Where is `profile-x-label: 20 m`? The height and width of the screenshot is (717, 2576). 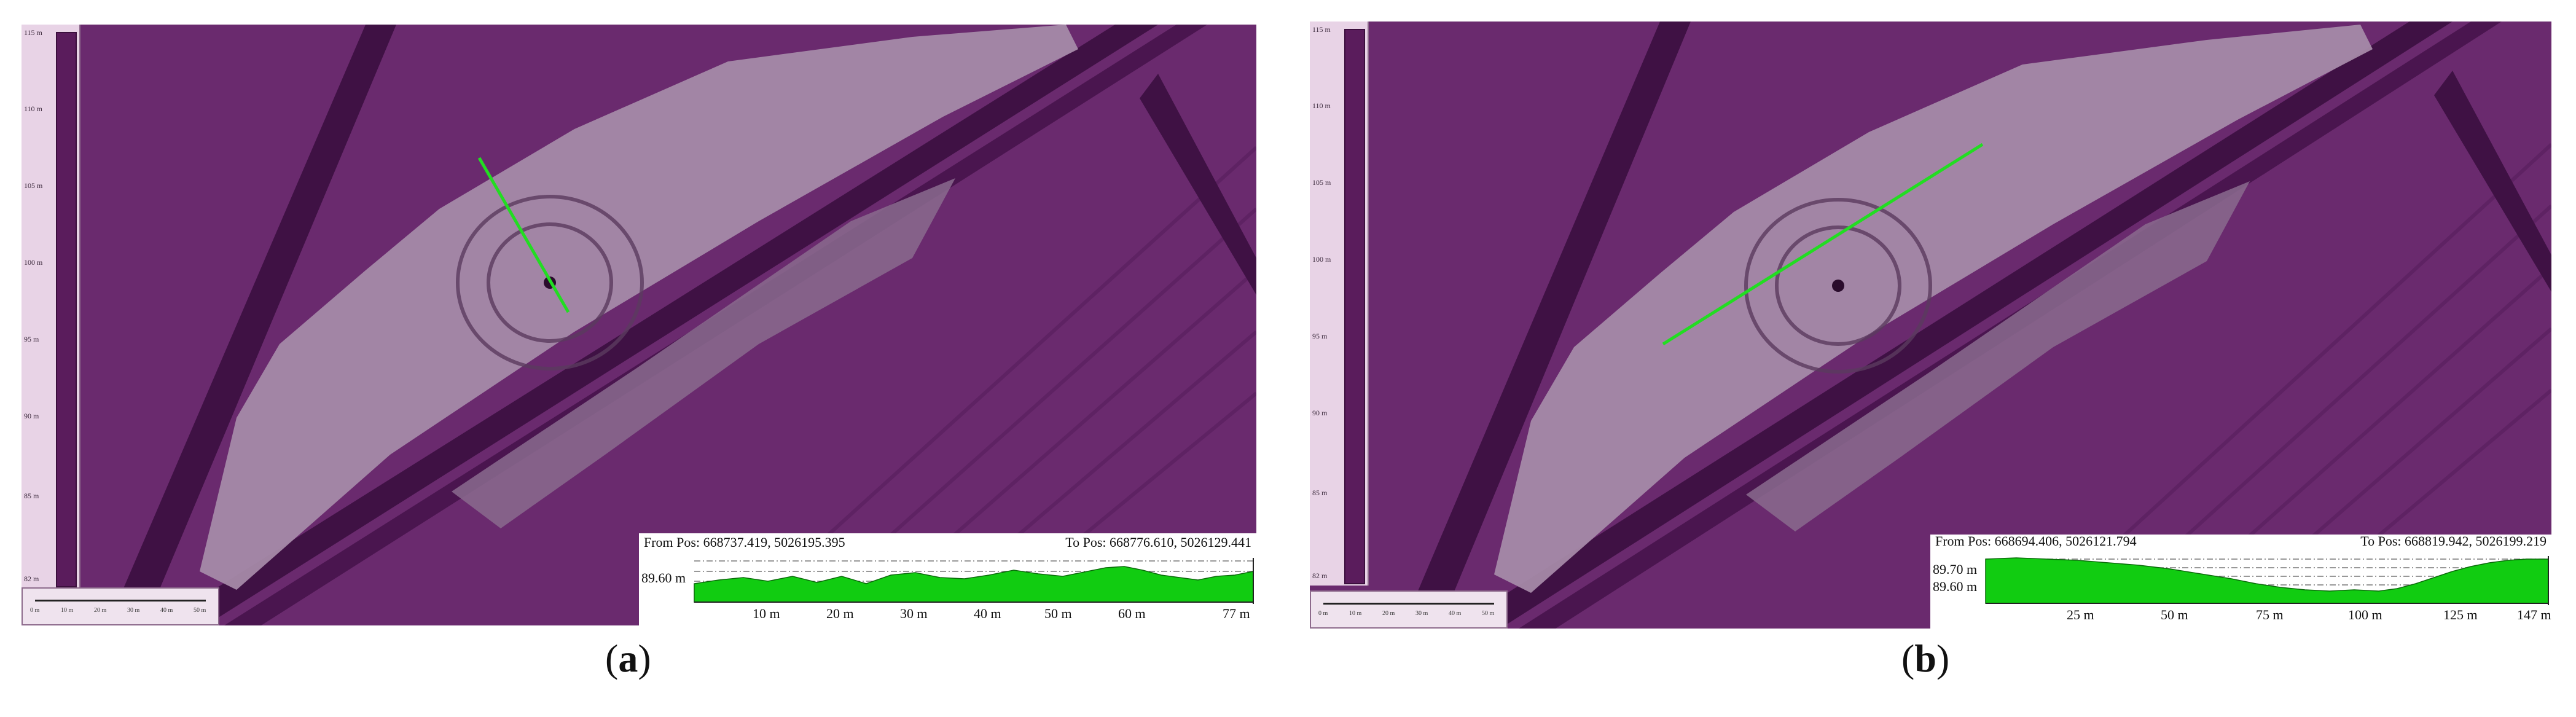
profile-x-label: 20 m is located at coordinates (840, 613).